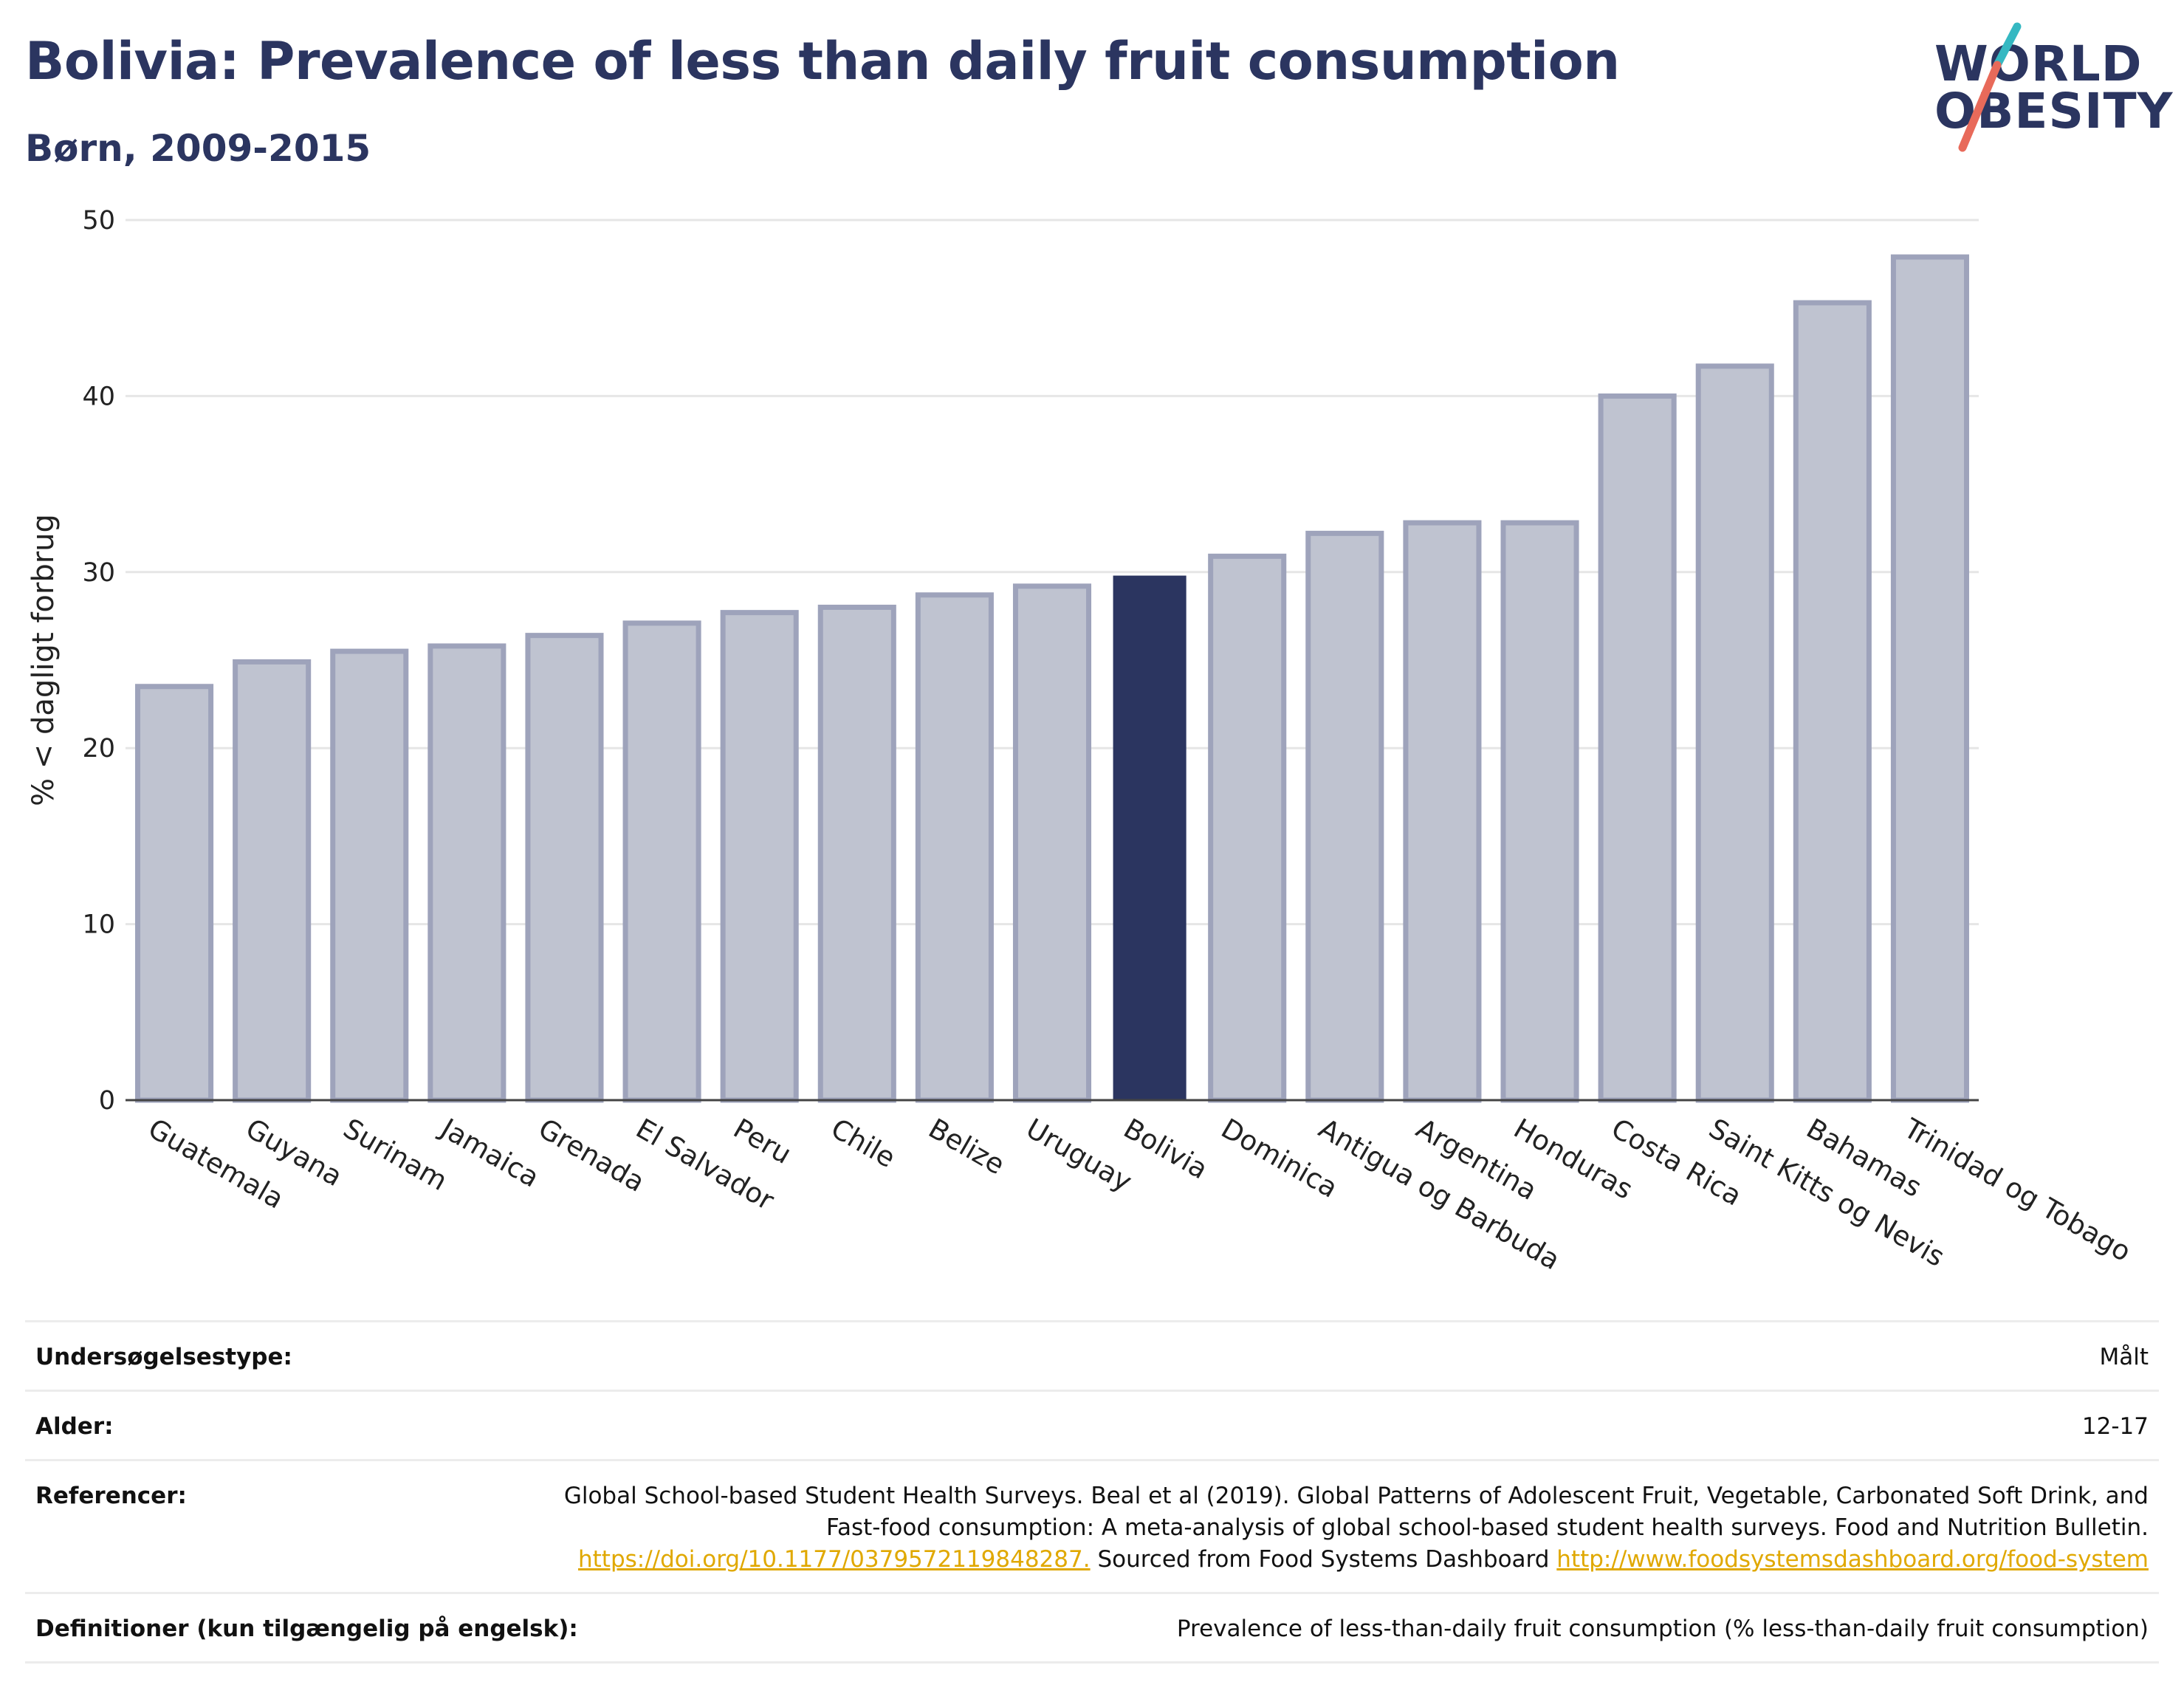 Image resolution: width=2184 pixels, height=1696 pixels. What do you see at coordinates (662, 861) in the screenshot?
I see `bar-el-salvador` at bounding box center [662, 861].